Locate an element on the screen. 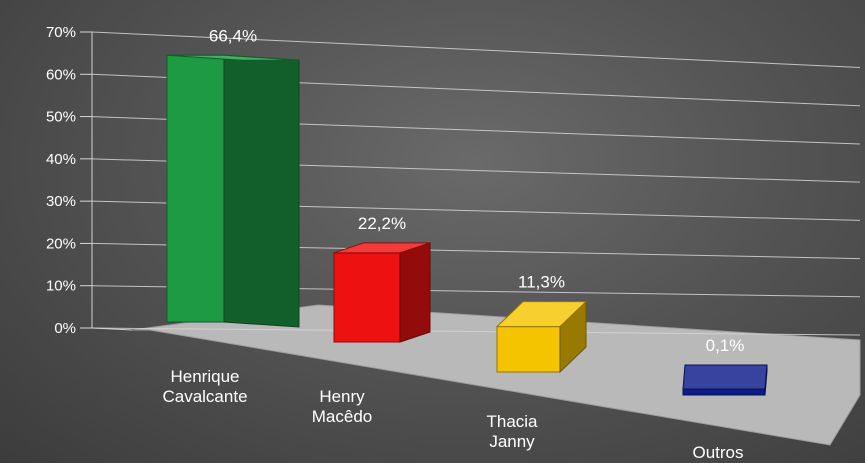  y-tick-label-2: 20% is located at coordinates (61, 243).